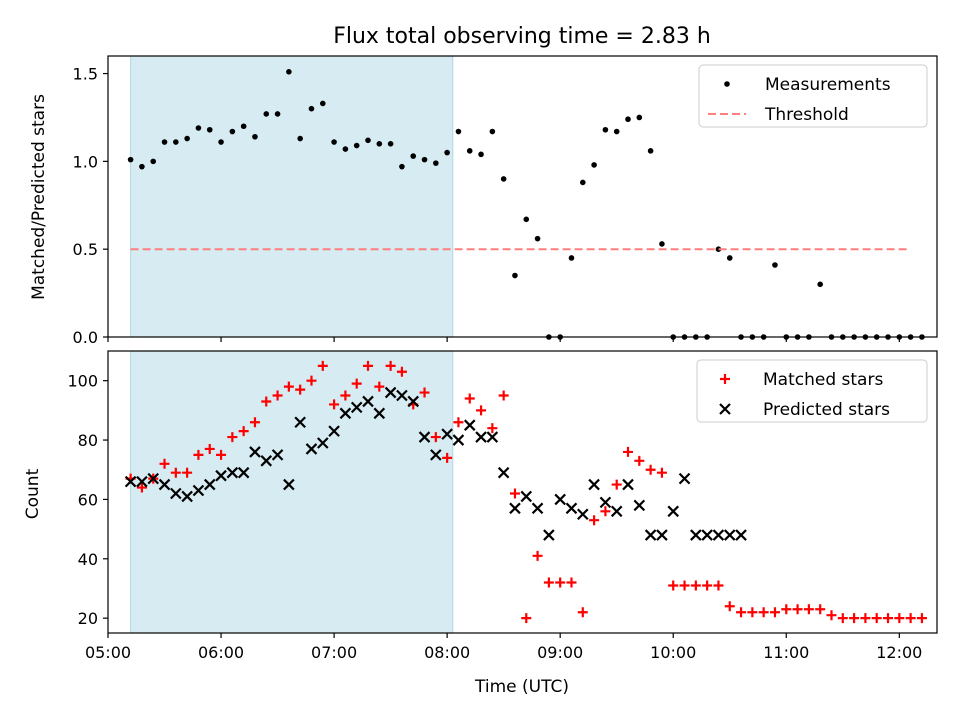 Image resolution: width=960 pixels, height=720 pixels. Describe the element at coordinates (899, 652) in the screenshot. I see `x-tick-label: 12:00` at that location.